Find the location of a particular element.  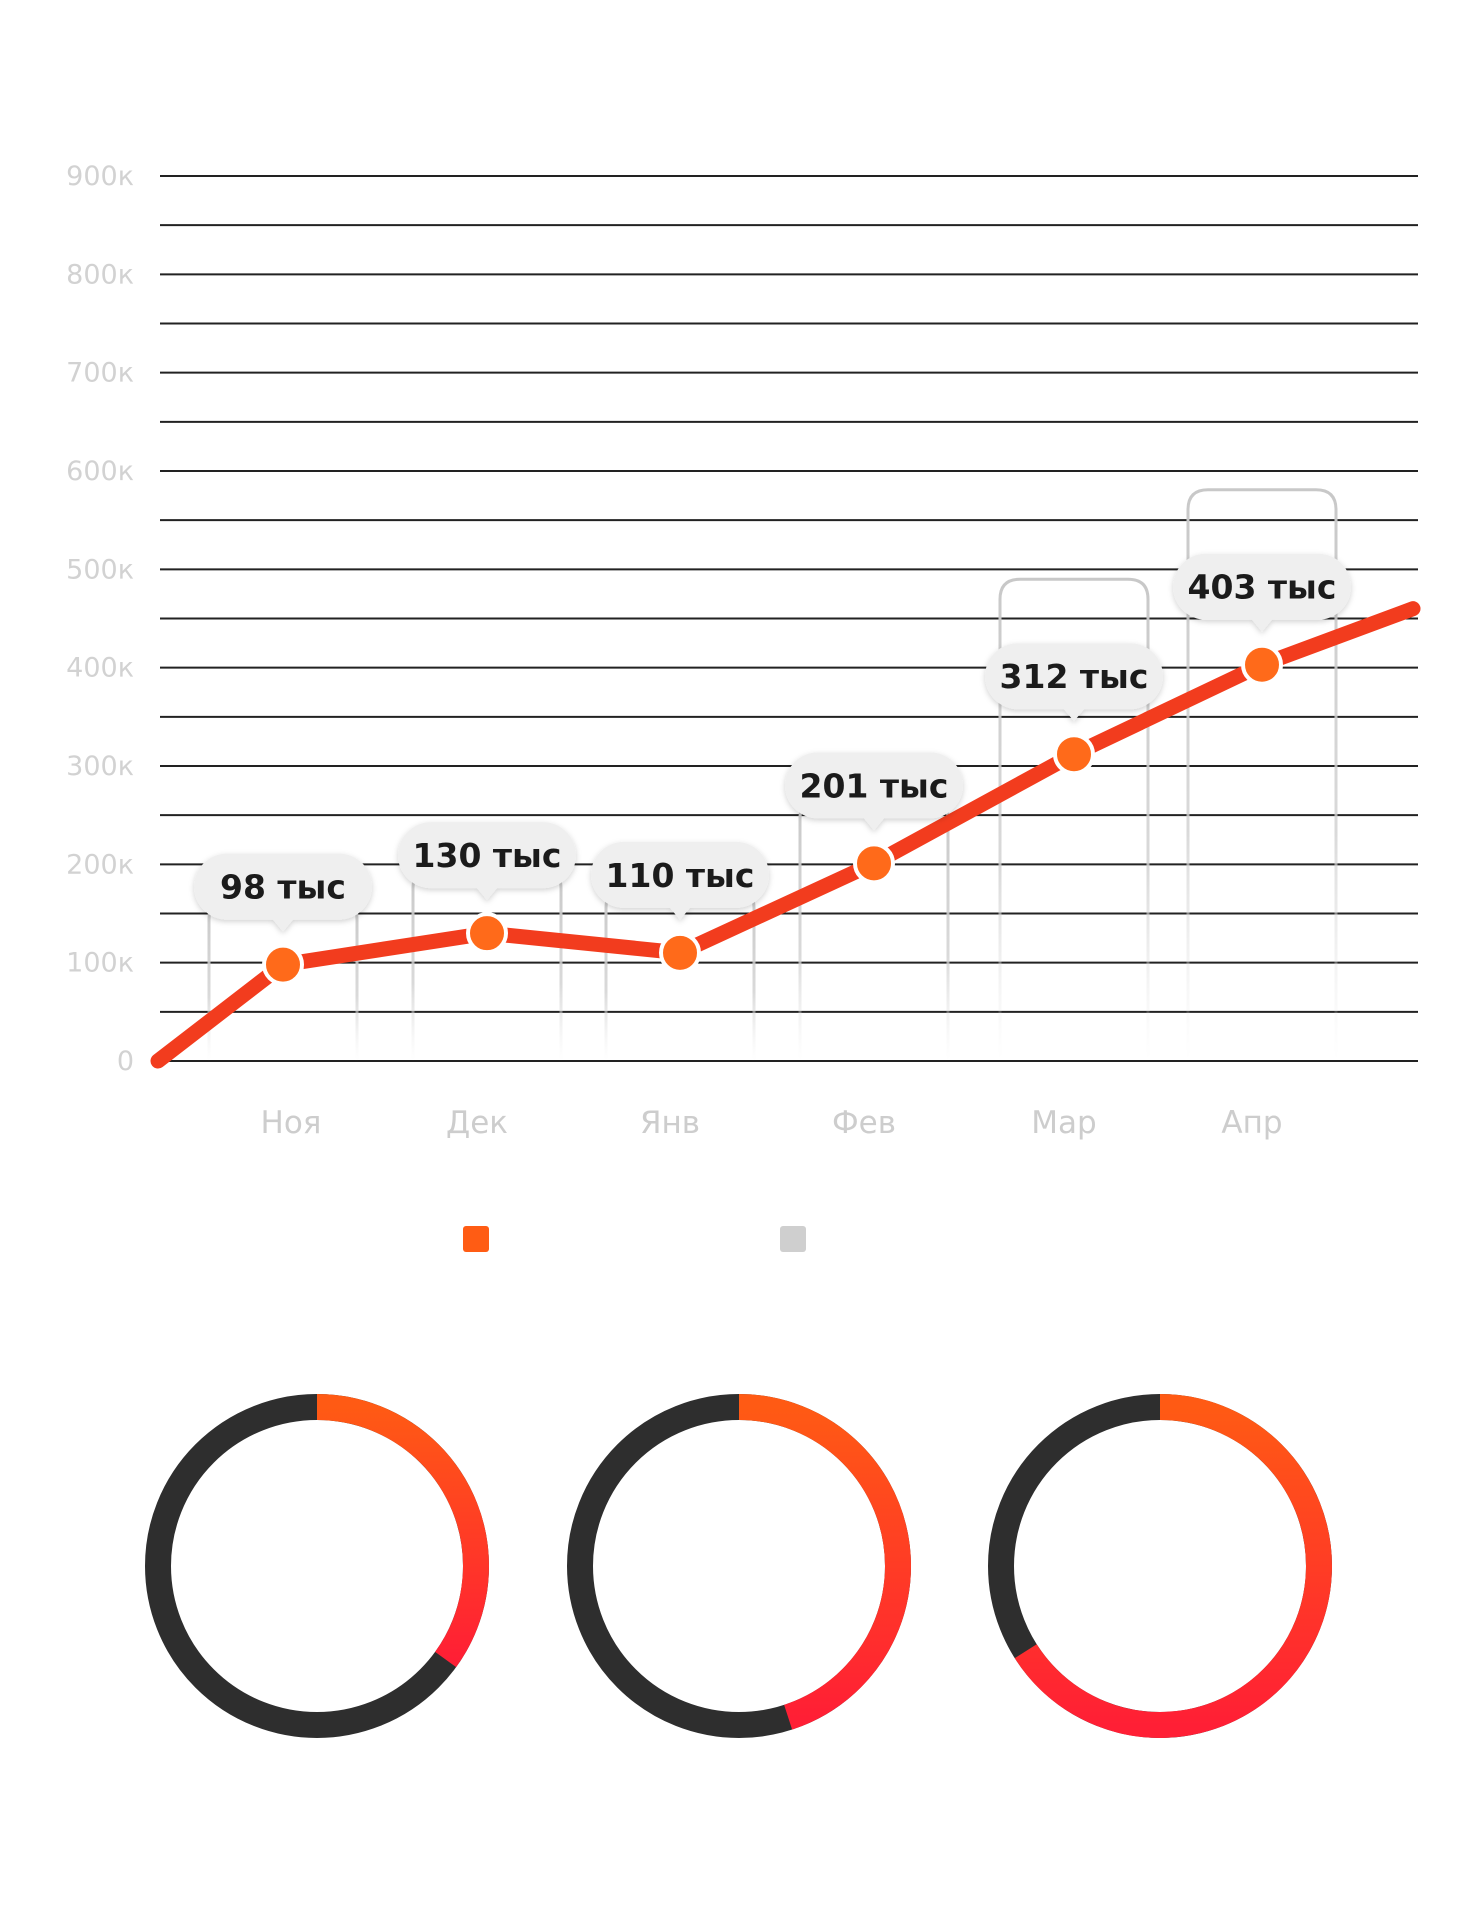

line-markers is located at coordinates (772, 814).